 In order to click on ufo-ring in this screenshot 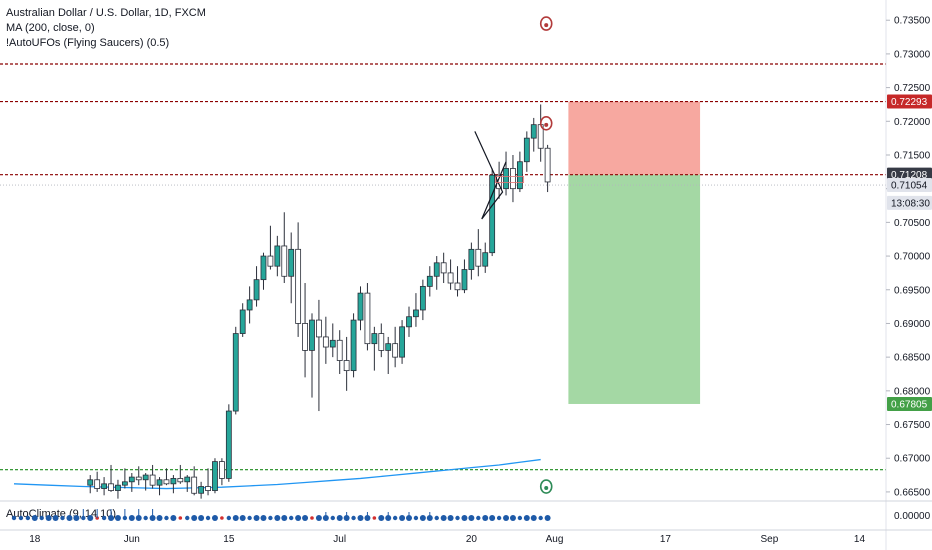, I will do `click(546, 486)`.